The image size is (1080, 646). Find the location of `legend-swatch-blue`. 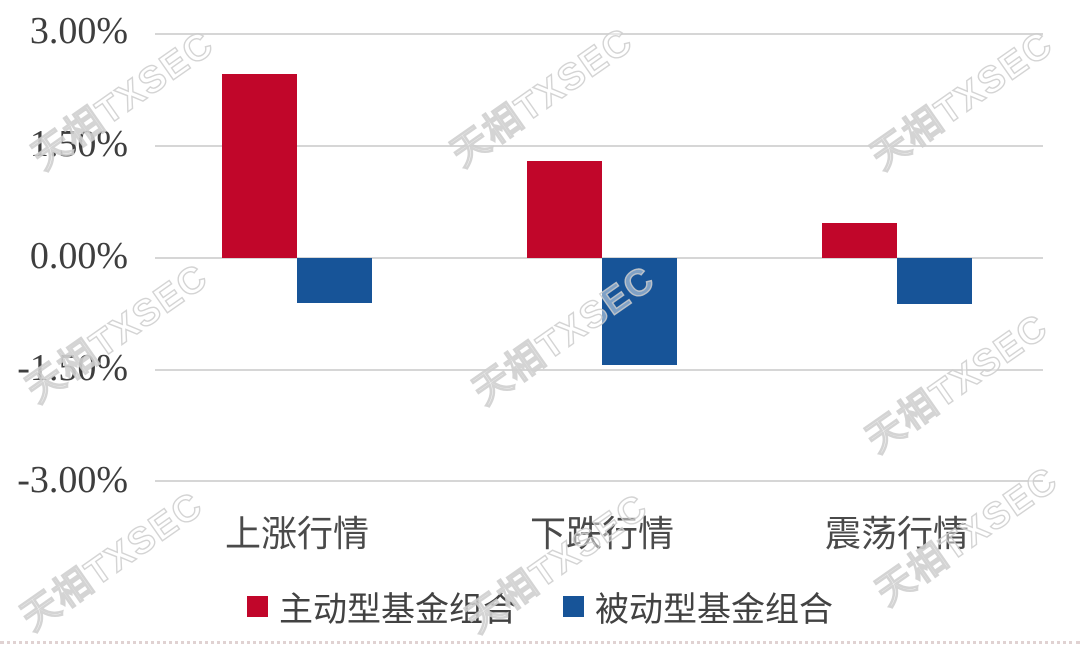

legend-swatch-blue is located at coordinates (573, 606).